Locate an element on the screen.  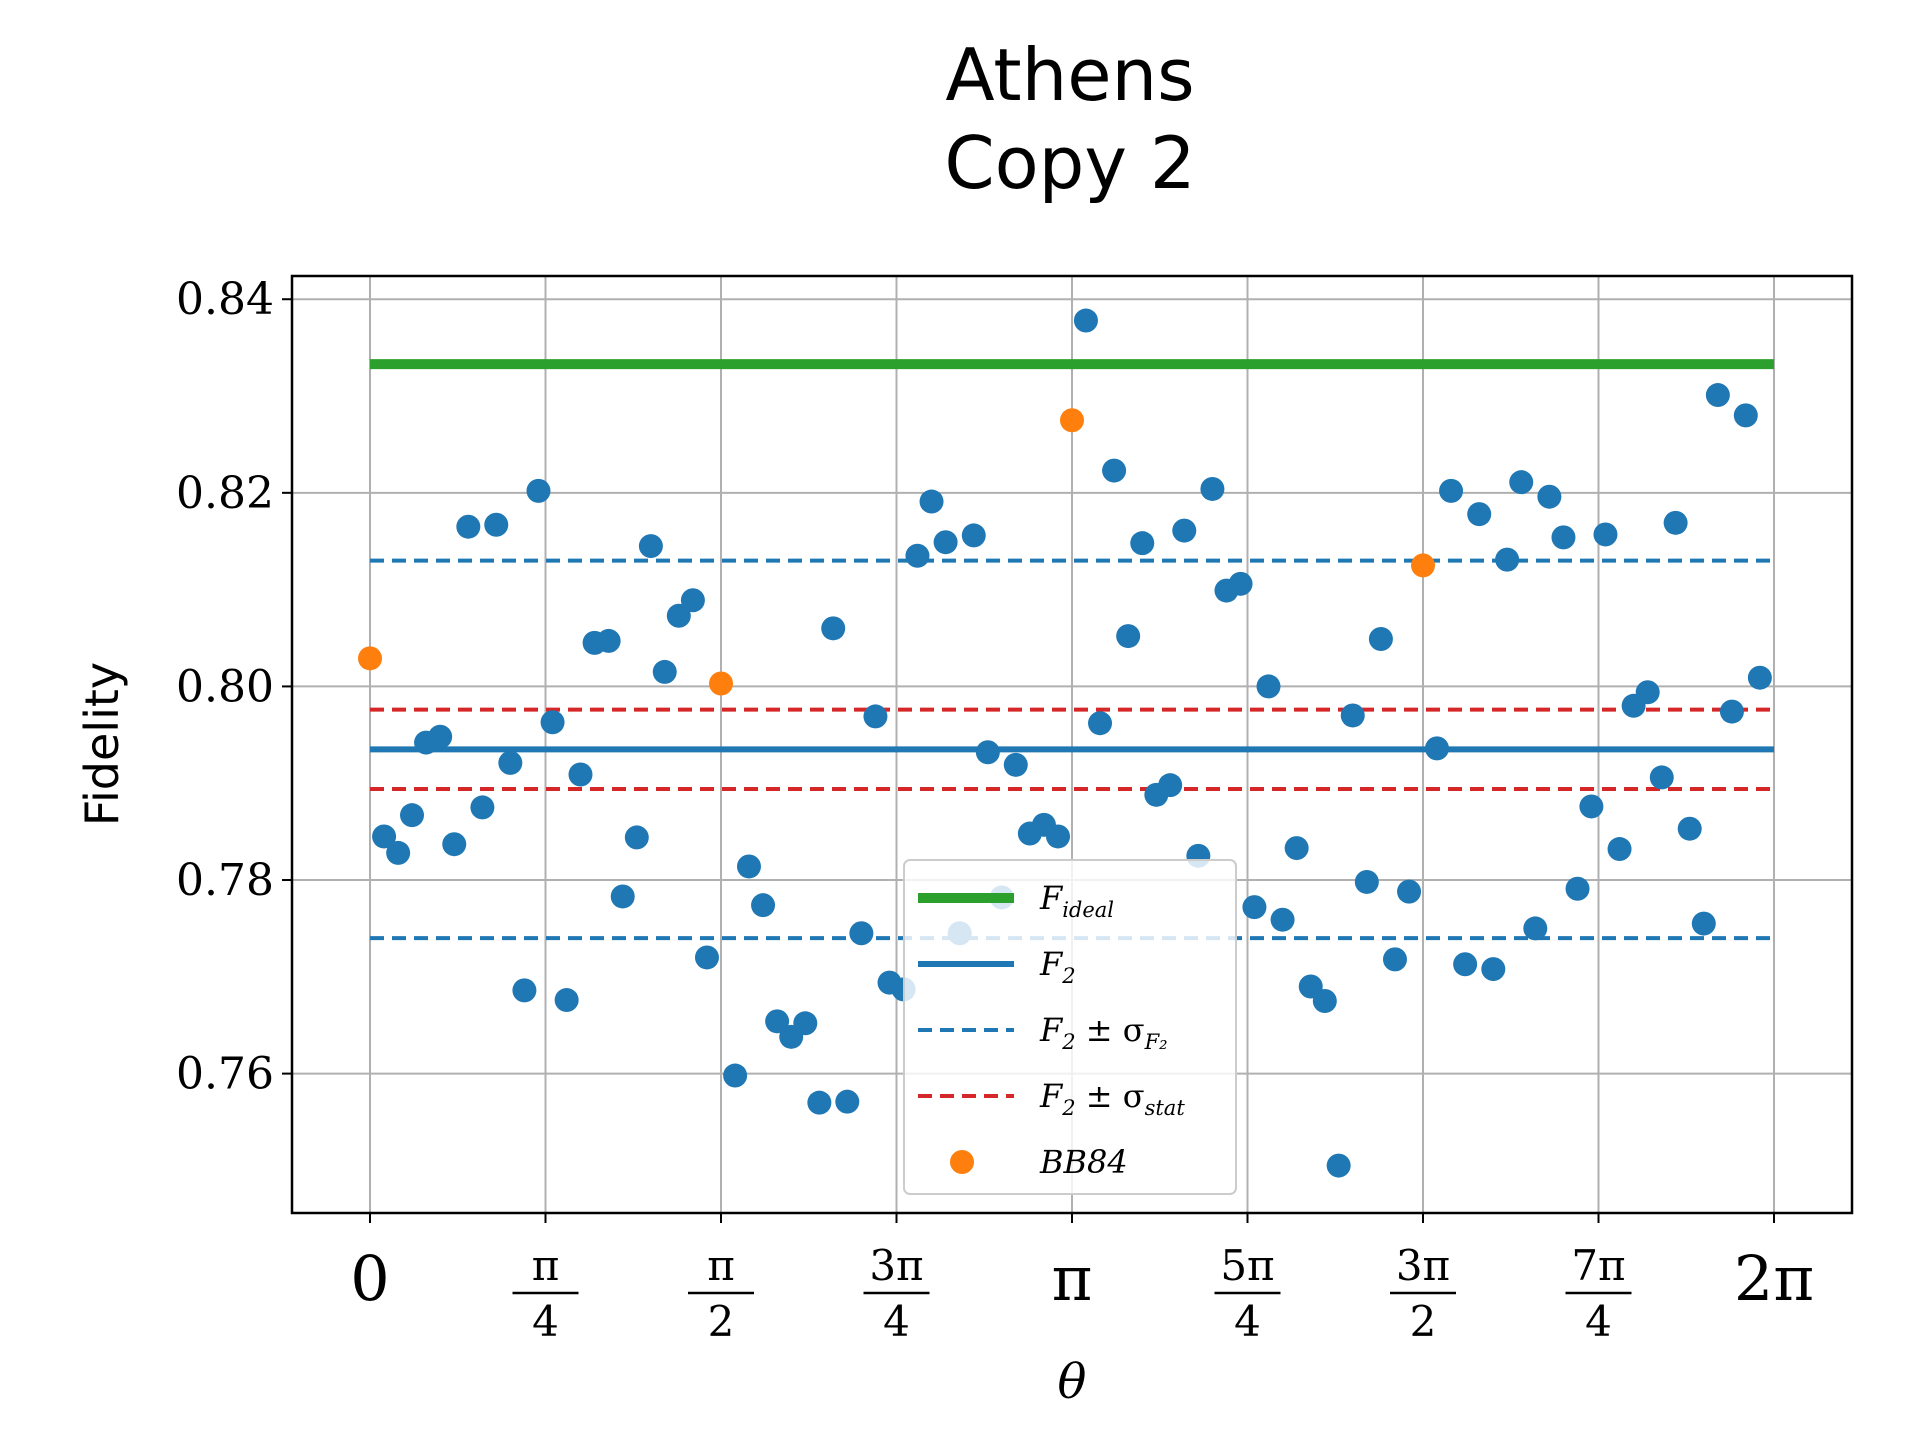
legend-label-sigma_stat: F2 ± σstat is located at coordinates (1112, 1098).